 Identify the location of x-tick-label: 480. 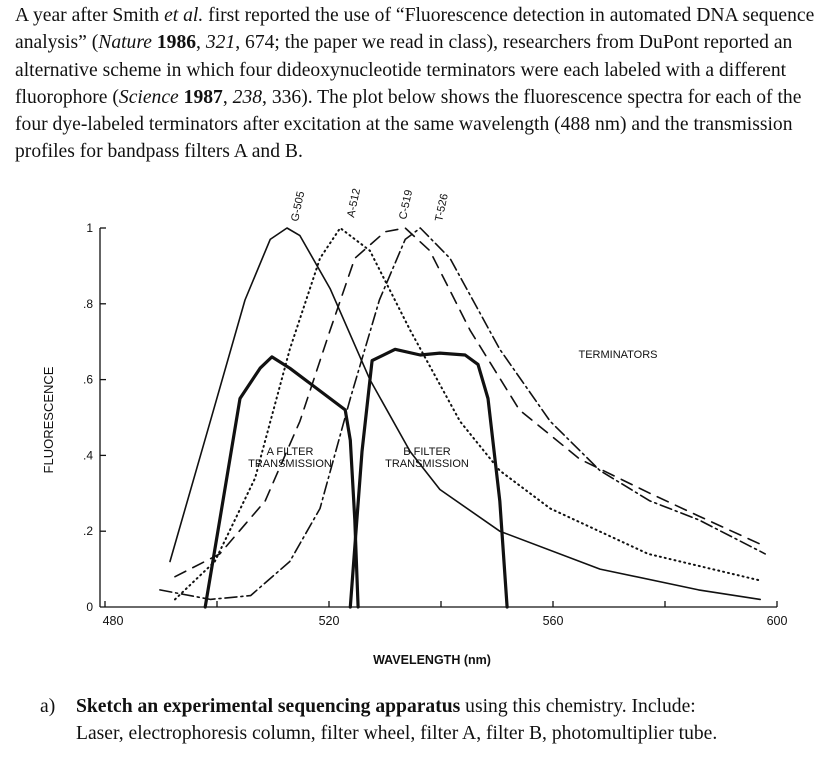
(113, 621).